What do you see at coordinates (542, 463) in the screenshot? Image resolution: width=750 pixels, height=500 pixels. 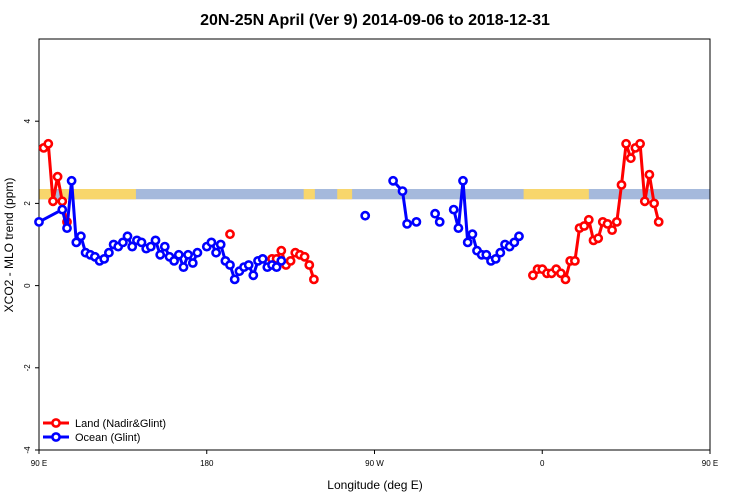 I see `x-tick-label: 0` at bounding box center [542, 463].